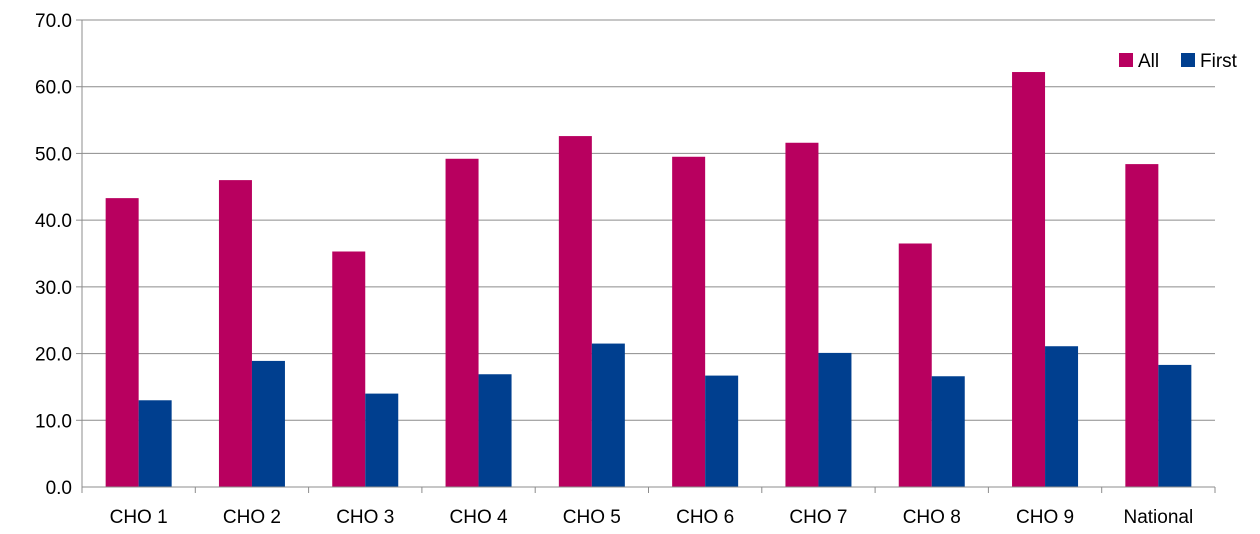  What do you see at coordinates (1158, 517) in the screenshot?
I see `x-tick-label: National` at bounding box center [1158, 517].